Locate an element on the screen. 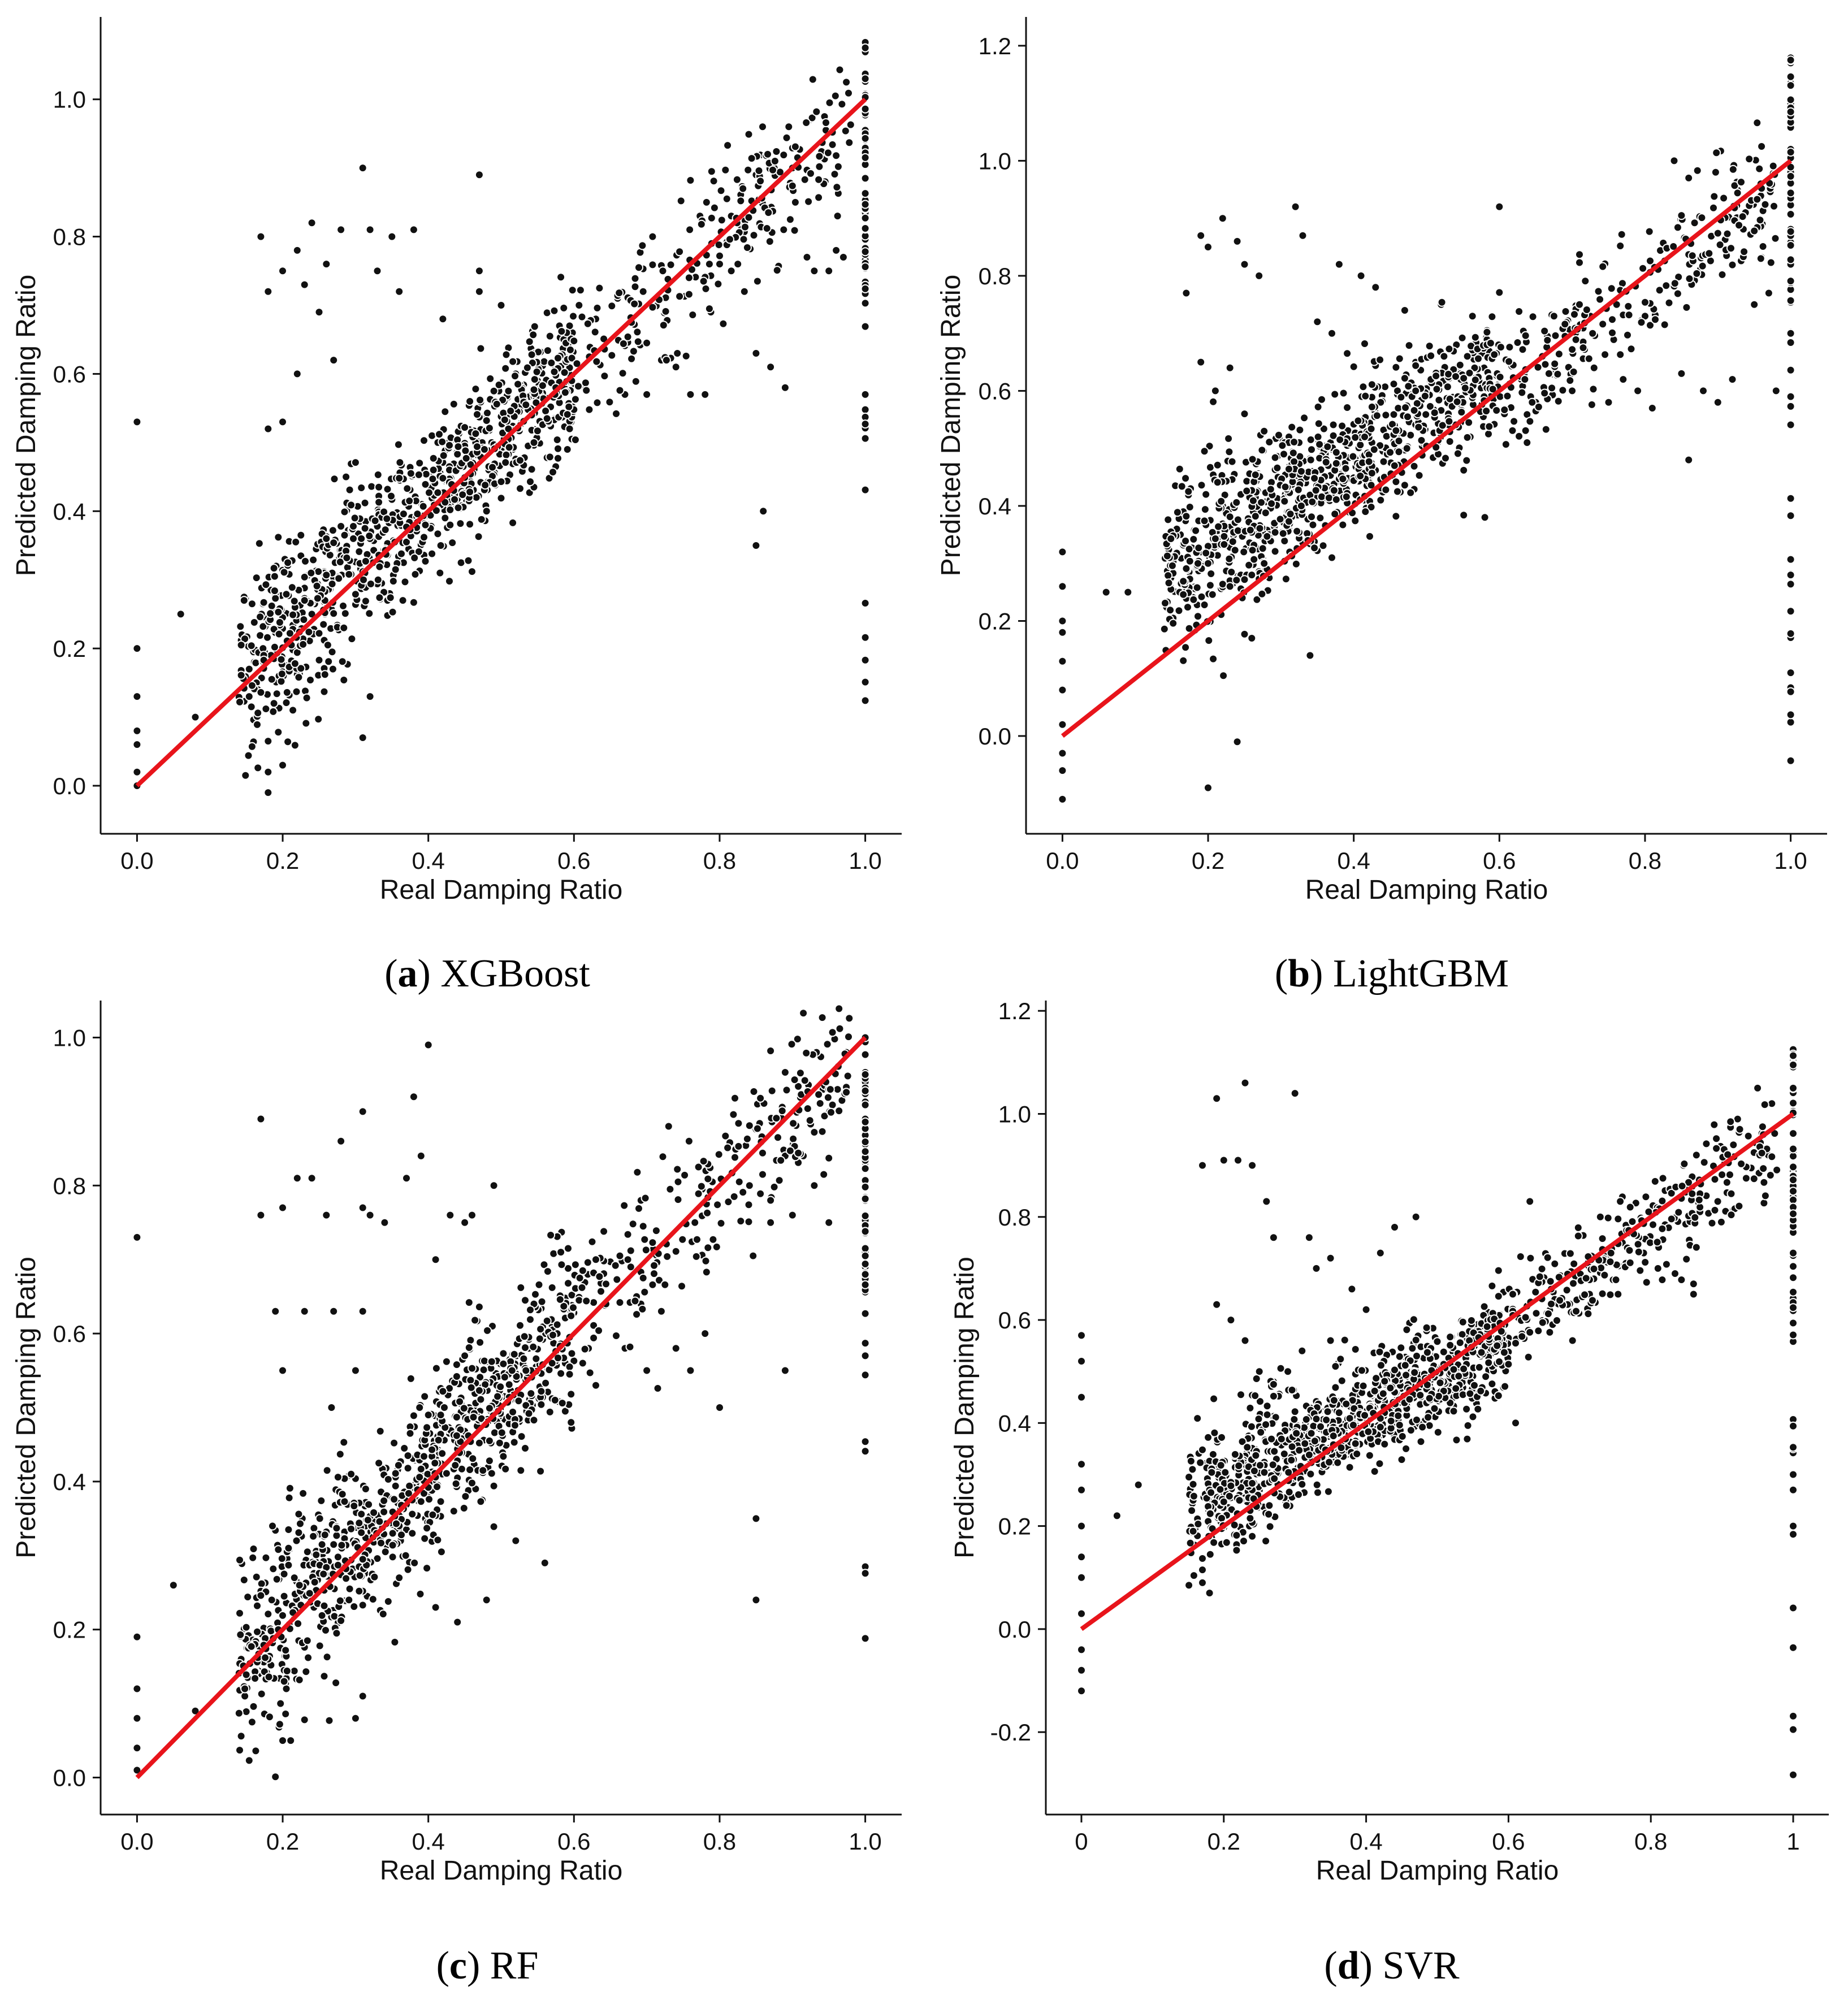 Image resolution: width=1848 pixels, height=1996 pixels. x-tick-label: 0.8 is located at coordinates (1645, 860).